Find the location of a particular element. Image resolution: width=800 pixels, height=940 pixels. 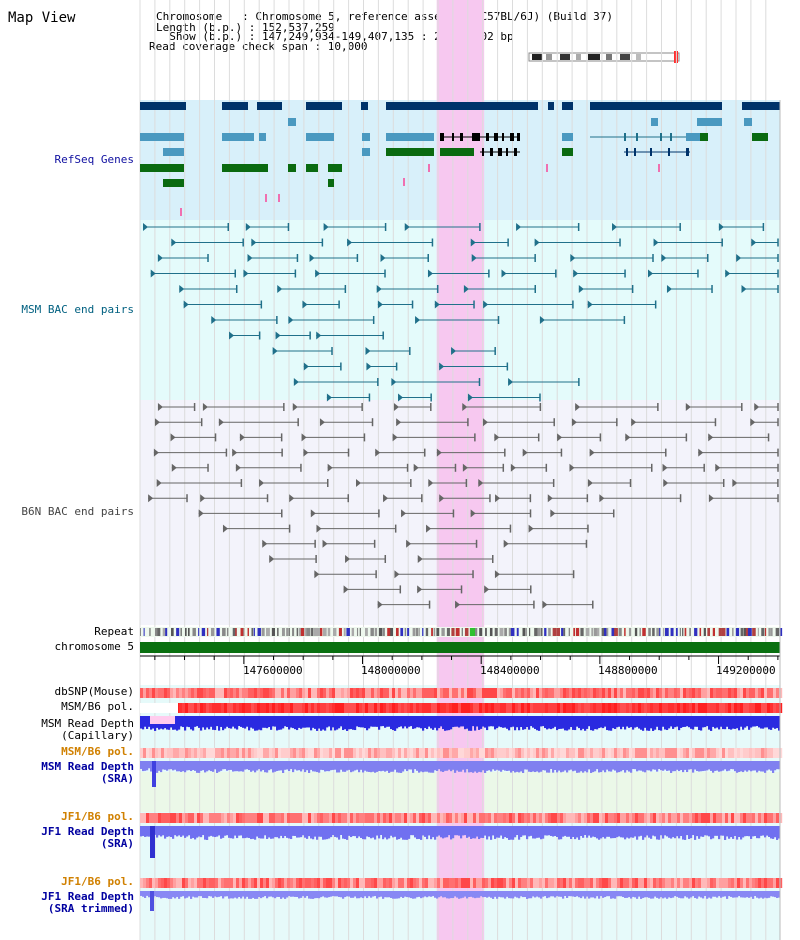

gene-exon is located at coordinates (512, 137).